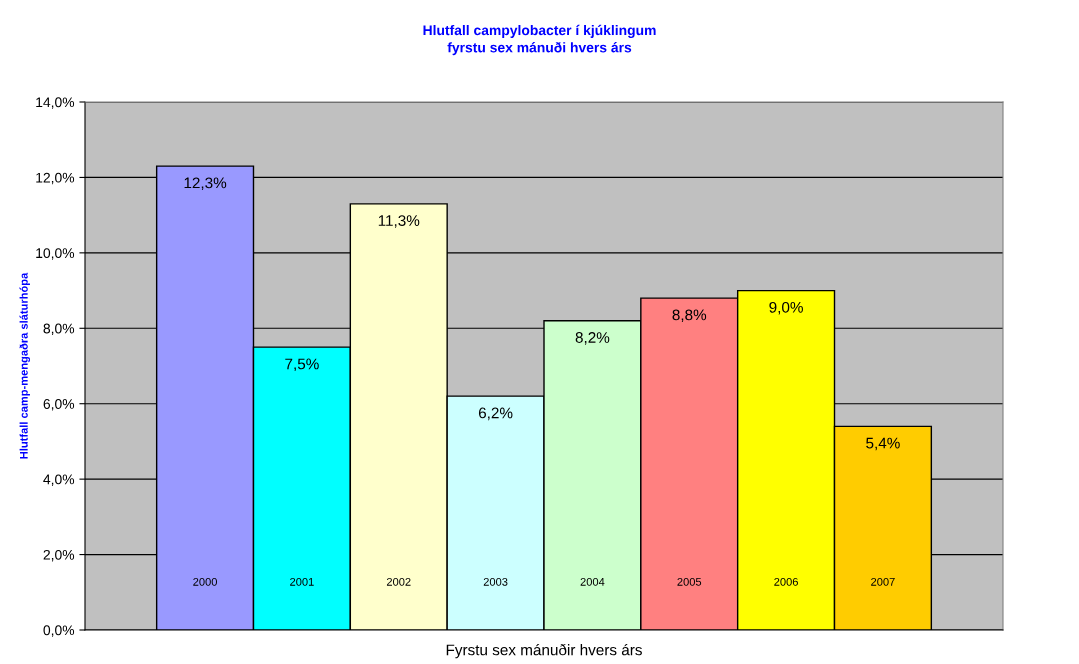 The image size is (1079, 664). Describe the element at coordinates (24, 365) in the screenshot. I see `y-axis-title: Hlutfall camp-mengaðra sláturhópa` at that location.